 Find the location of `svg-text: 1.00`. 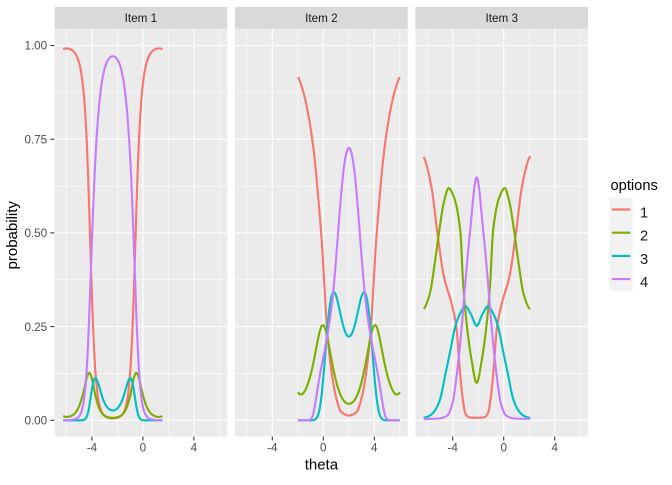

svg-text: 1.00 is located at coordinates (35, 46).